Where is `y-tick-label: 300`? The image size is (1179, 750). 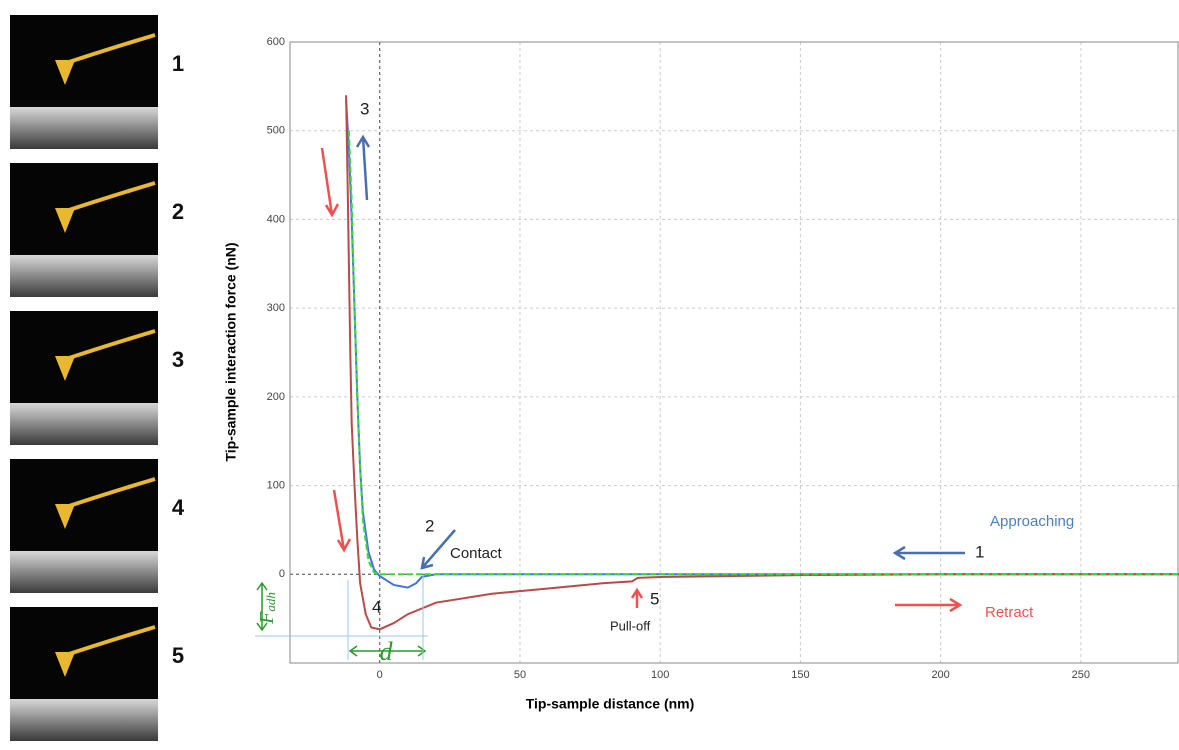 y-tick-label: 300 is located at coordinates (276, 308).